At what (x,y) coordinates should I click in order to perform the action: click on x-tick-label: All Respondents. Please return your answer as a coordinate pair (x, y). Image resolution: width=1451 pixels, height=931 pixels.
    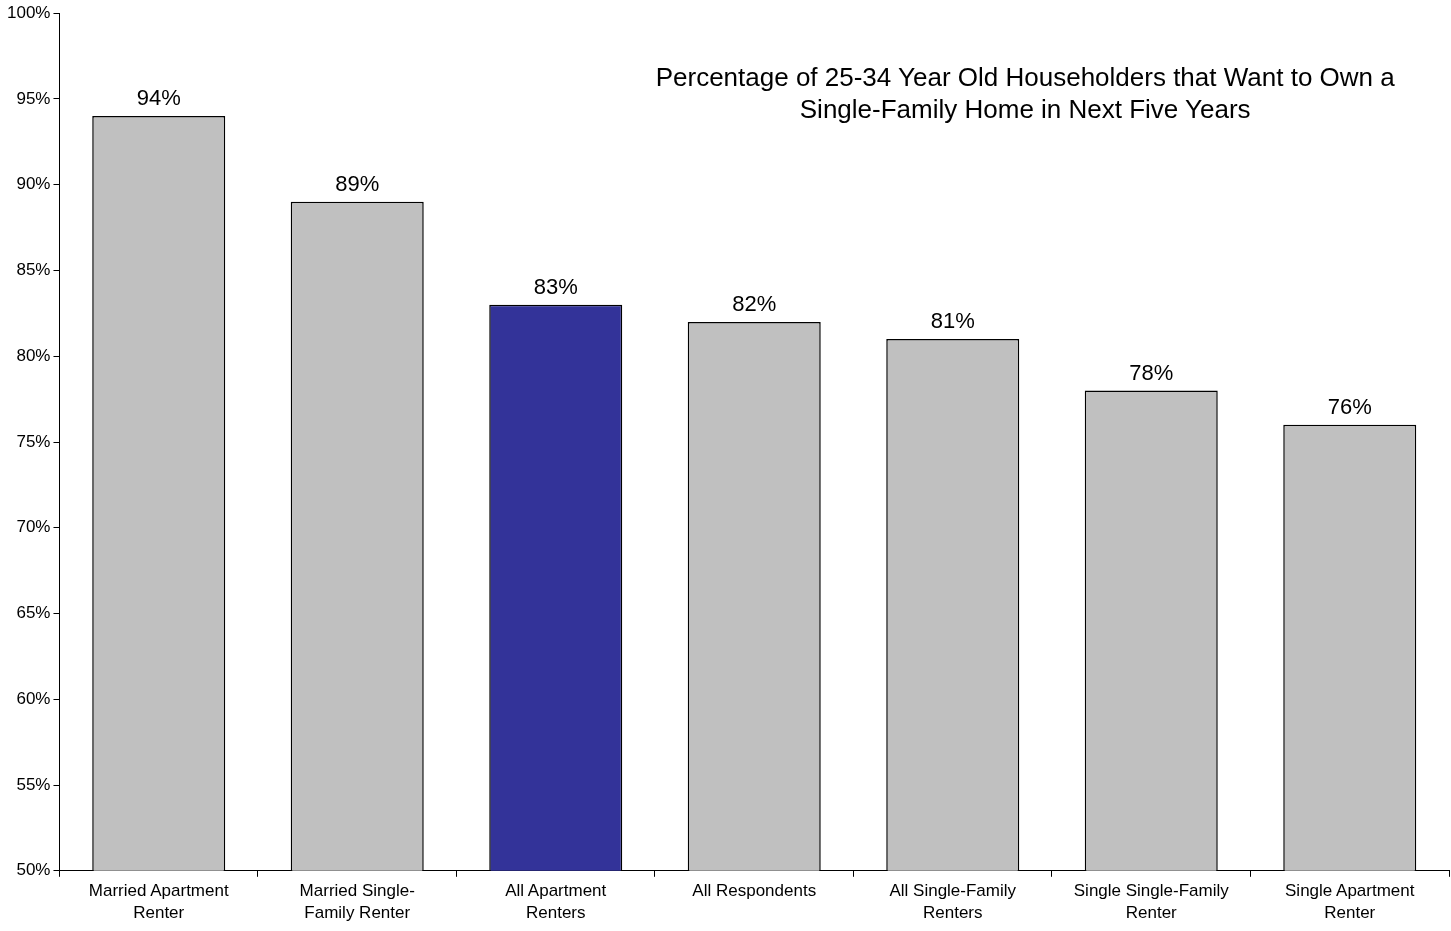
    Looking at the image, I should click on (754, 890).